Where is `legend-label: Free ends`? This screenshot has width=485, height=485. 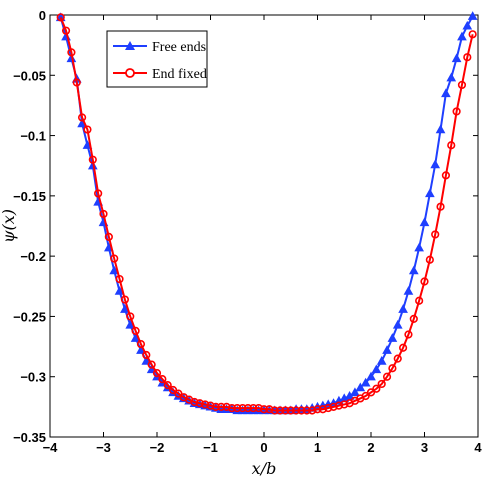
legend-label: Free ends is located at coordinates (179, 47).